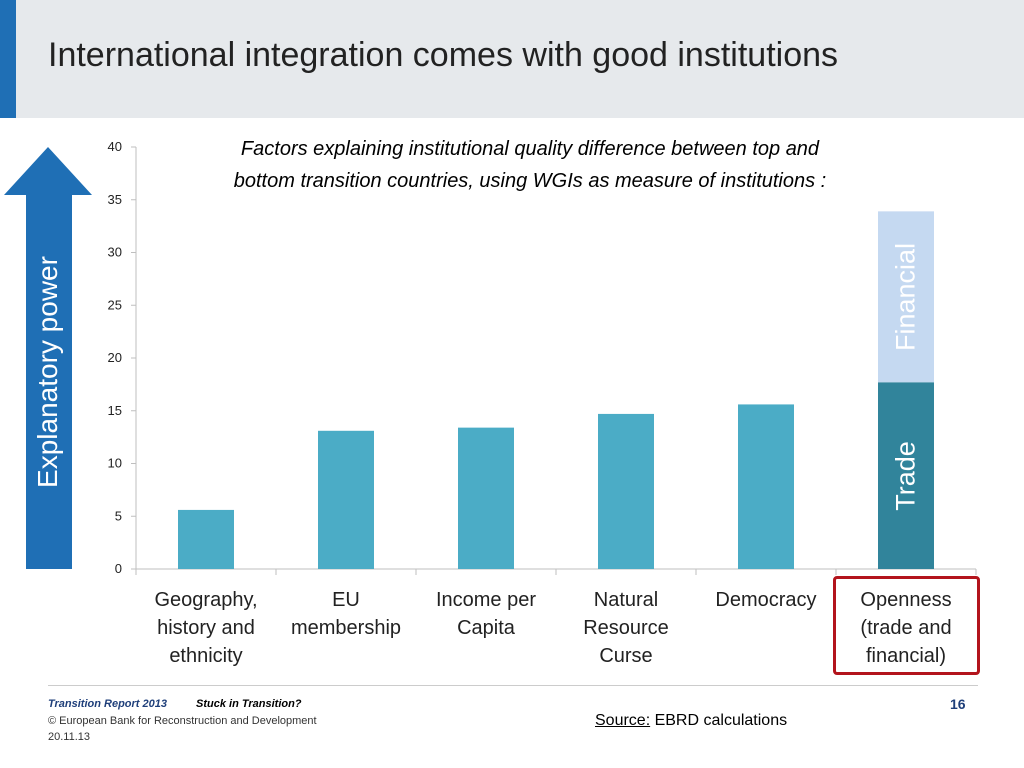 The height and width of the screenshot is (768, 1024). I want to click on y-tick-label: 35, so click(115, 199).